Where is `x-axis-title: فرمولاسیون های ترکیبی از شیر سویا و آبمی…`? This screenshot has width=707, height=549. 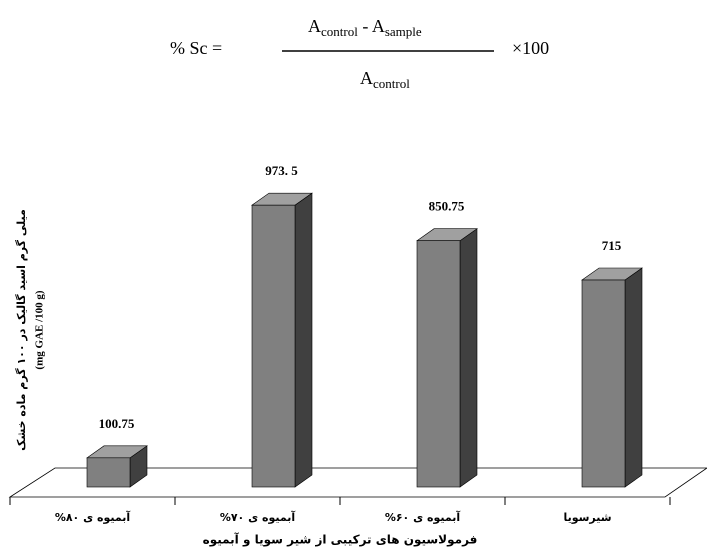
x-axis-title: فرمولاسیون های ترکیبی از شیر سویا و آبمی… is located at coordinates (340, 540).